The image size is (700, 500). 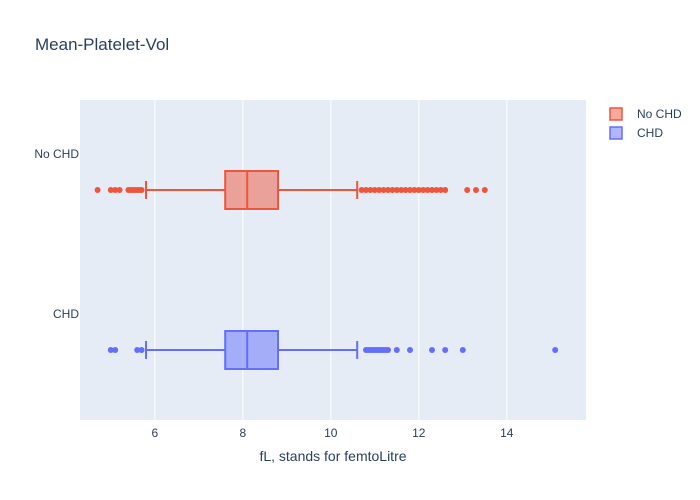 What do you see at coordinates (650, 133) in the screenshot?
I see `legend-label: CHD` at bounding box center [650, 133].